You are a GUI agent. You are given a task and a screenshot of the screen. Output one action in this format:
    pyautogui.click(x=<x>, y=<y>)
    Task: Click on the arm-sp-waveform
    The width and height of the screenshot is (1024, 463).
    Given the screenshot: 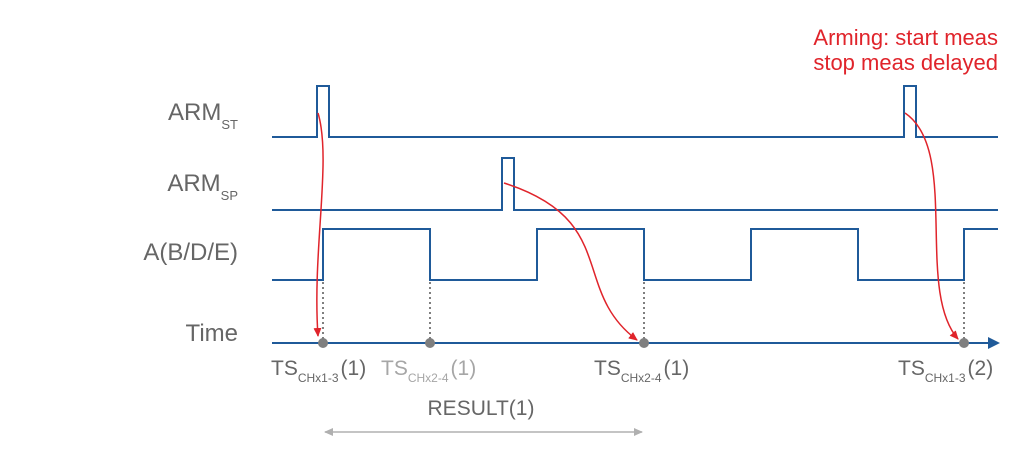 What is the action you would take?
    pyautogui.click(x=635, y=184)
    